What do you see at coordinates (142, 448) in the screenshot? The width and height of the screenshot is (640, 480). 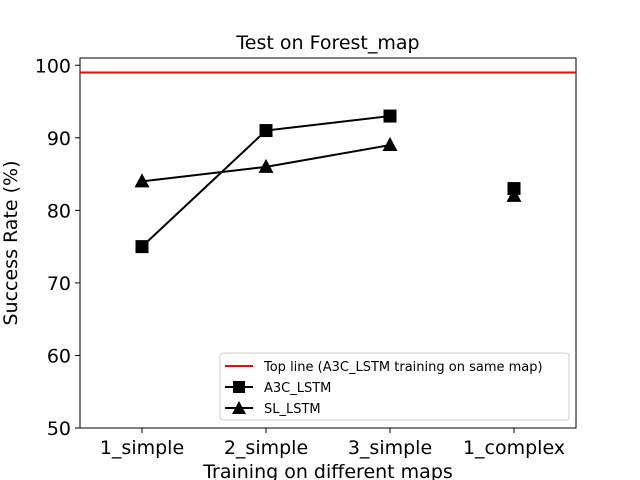 I see `x-tick-label: 1_simple` at bounding box center [142, 448].